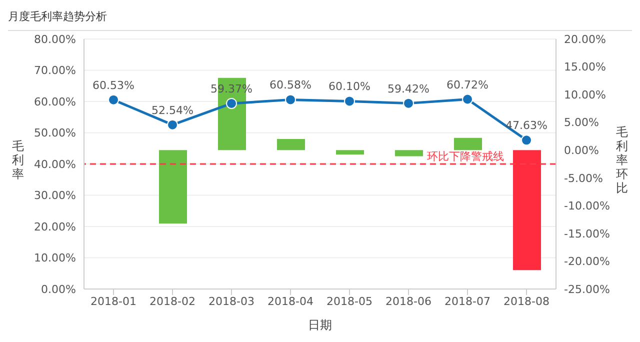 The image size is (640, 342). Describe the element at coordinates (587, 261) in the screenshot. I see `y2-tick-label: -20.00%` at that location.